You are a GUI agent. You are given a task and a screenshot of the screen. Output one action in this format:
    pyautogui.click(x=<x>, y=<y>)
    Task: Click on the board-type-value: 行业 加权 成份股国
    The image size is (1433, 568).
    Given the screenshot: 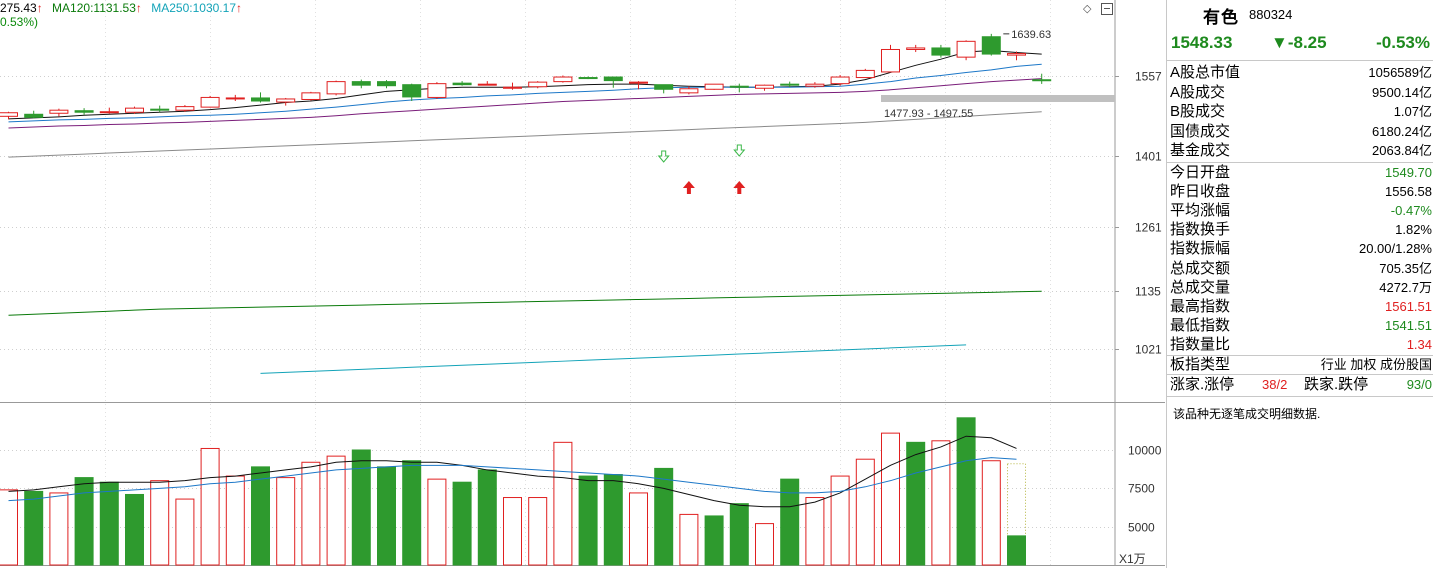 What is the action you would take?
    pyautogui.click(x=1376, y=364)
    